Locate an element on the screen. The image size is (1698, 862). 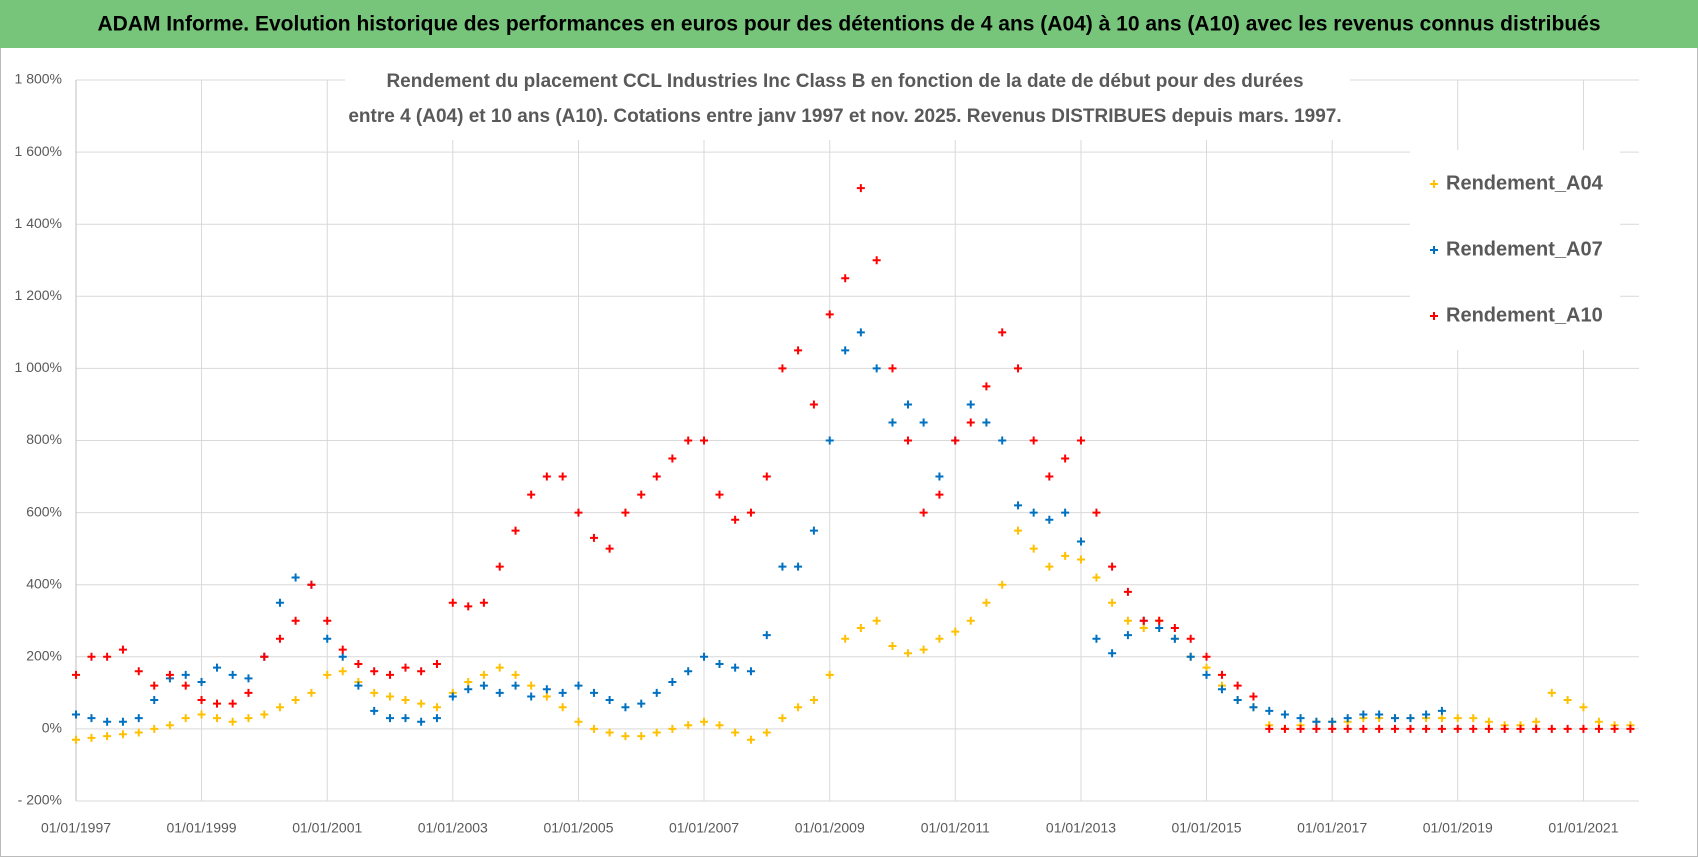
legend-label: Rendement_A10 is located at coordinates (1524, 315).